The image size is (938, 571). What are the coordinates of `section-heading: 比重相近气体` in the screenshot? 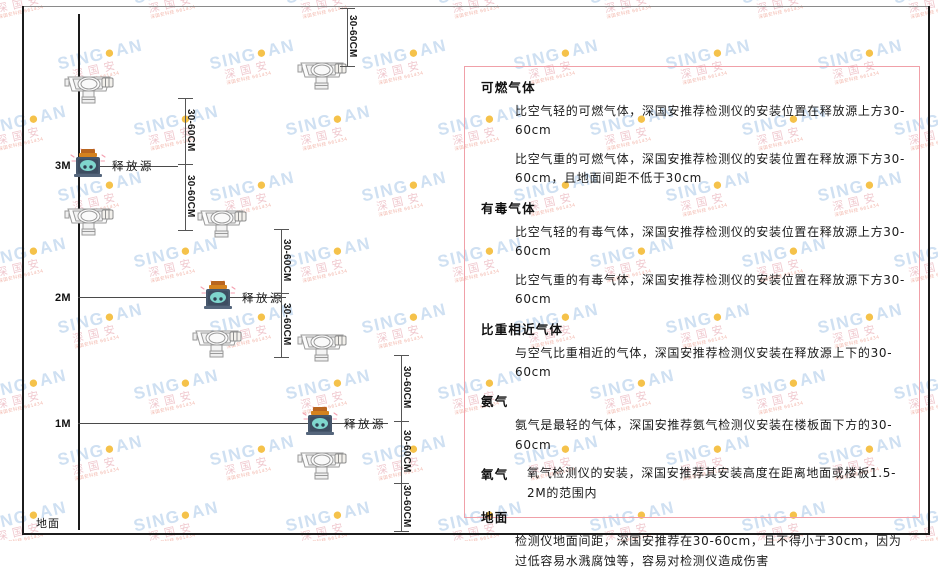 It's located at (522, 329).